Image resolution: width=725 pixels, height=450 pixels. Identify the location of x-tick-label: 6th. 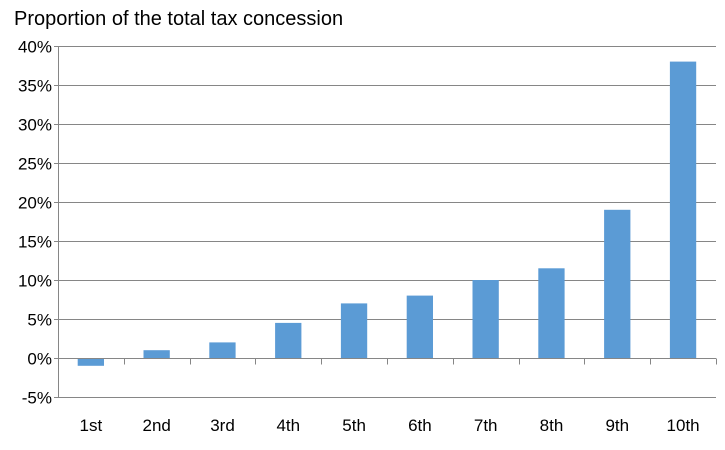
(420, 425).